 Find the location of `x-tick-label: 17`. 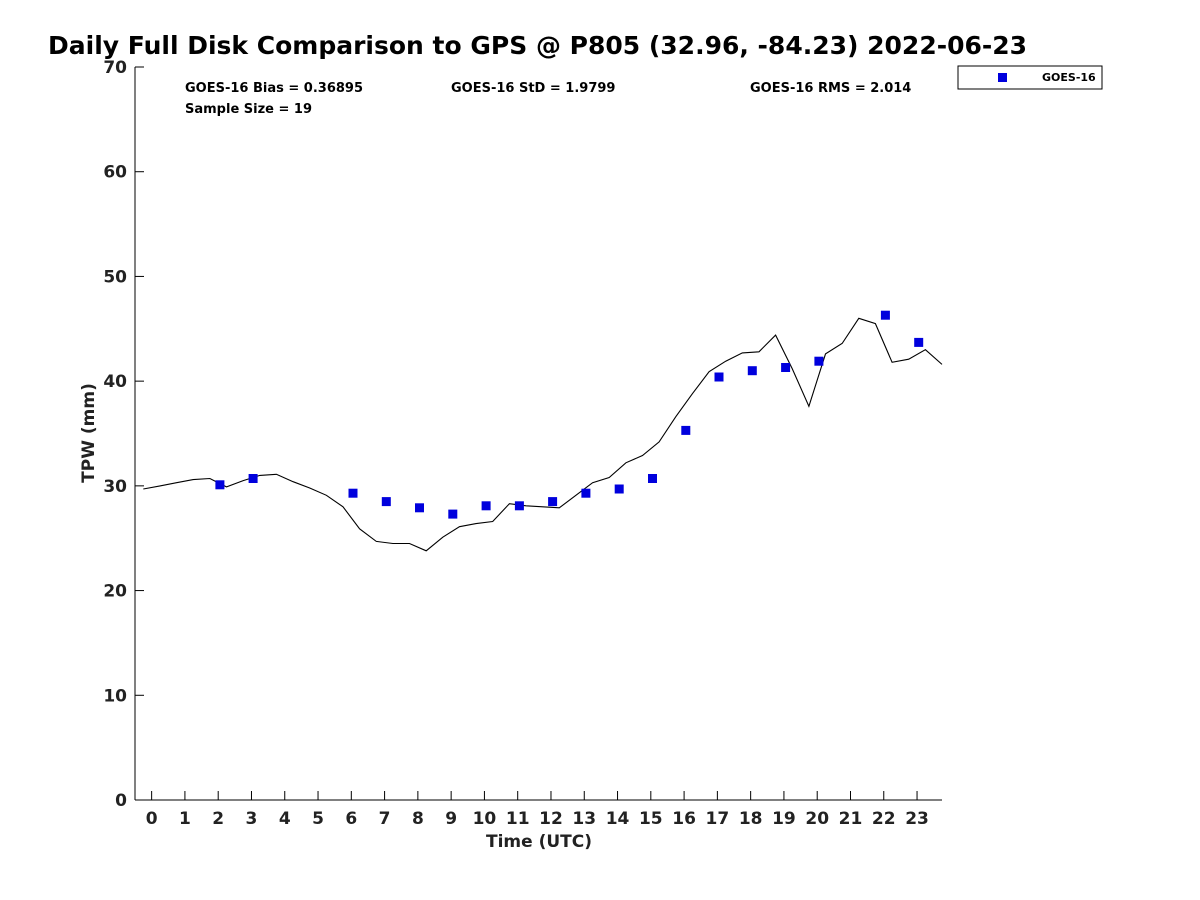

x-tick-label: 17 is located at coordinates (718, 819).